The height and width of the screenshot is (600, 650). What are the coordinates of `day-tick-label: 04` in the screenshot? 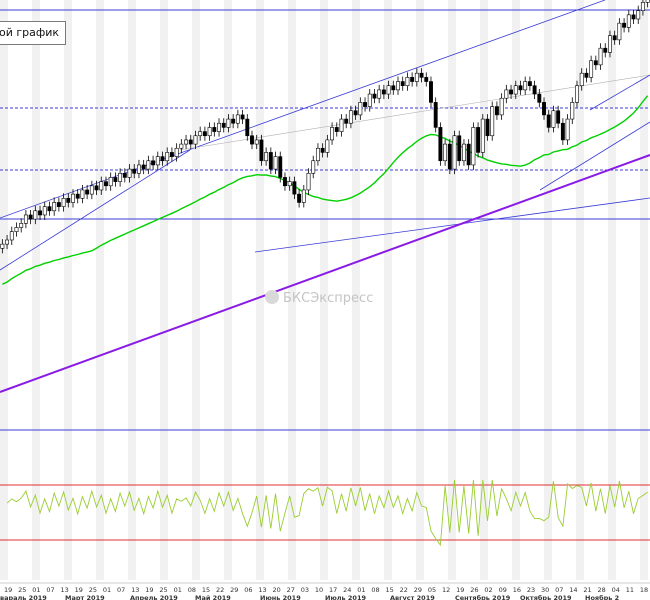 It's located at (616, 590).